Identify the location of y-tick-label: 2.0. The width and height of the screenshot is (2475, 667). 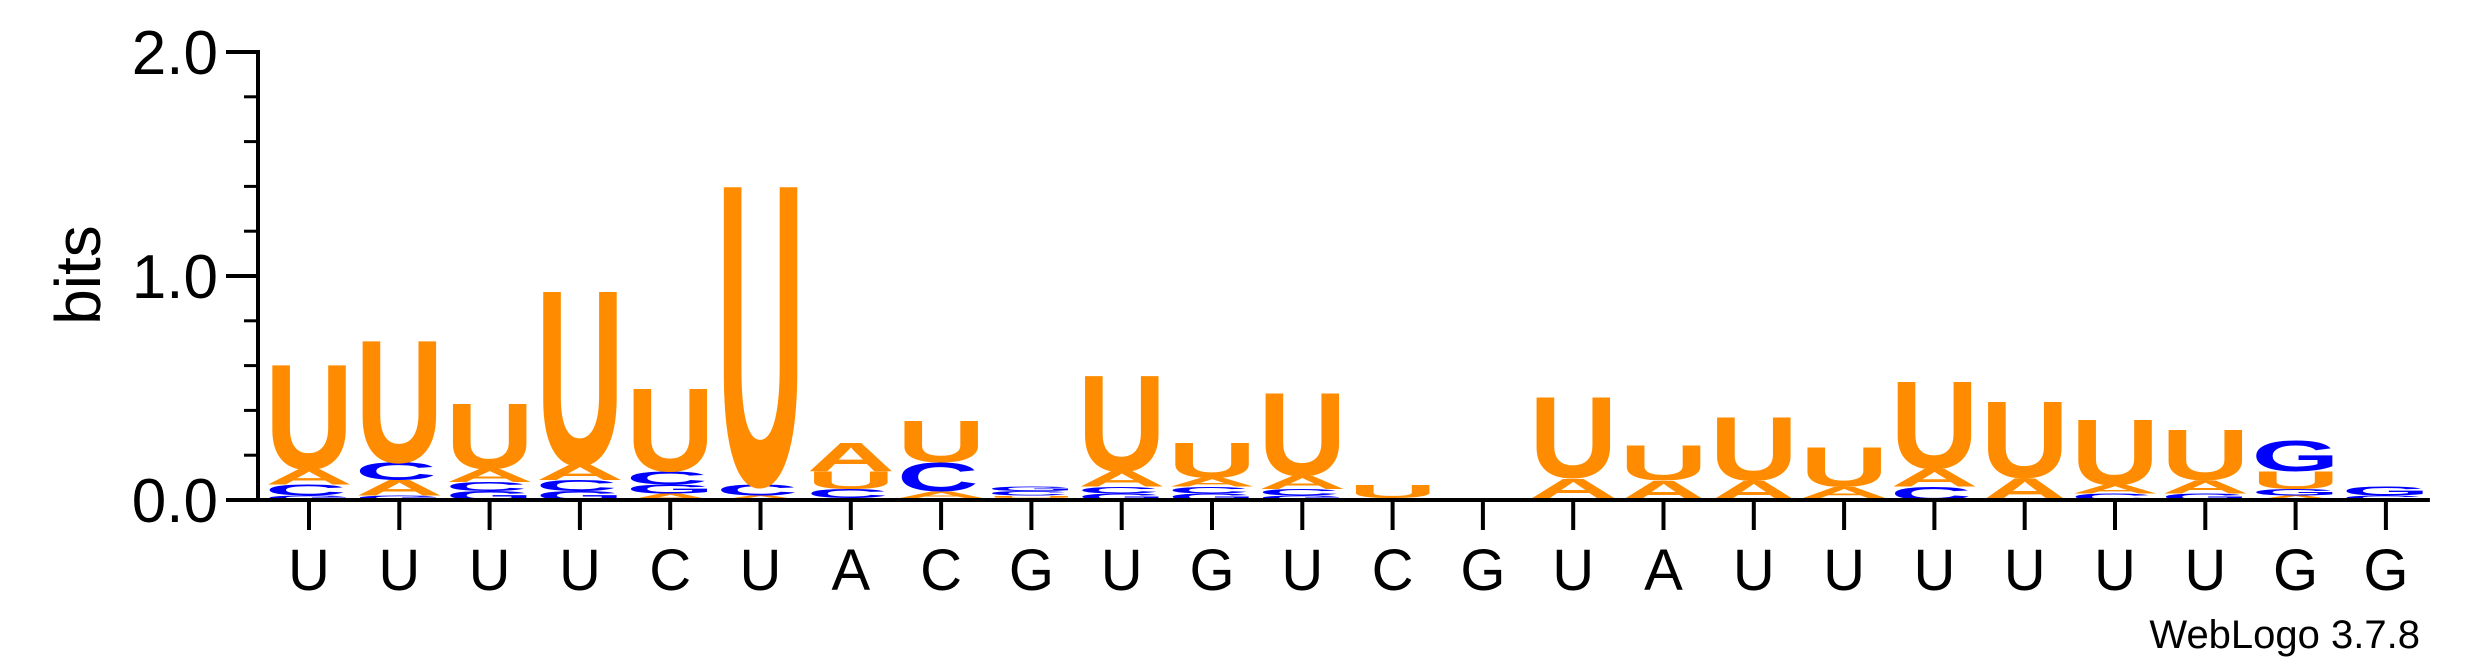
(175, 53).